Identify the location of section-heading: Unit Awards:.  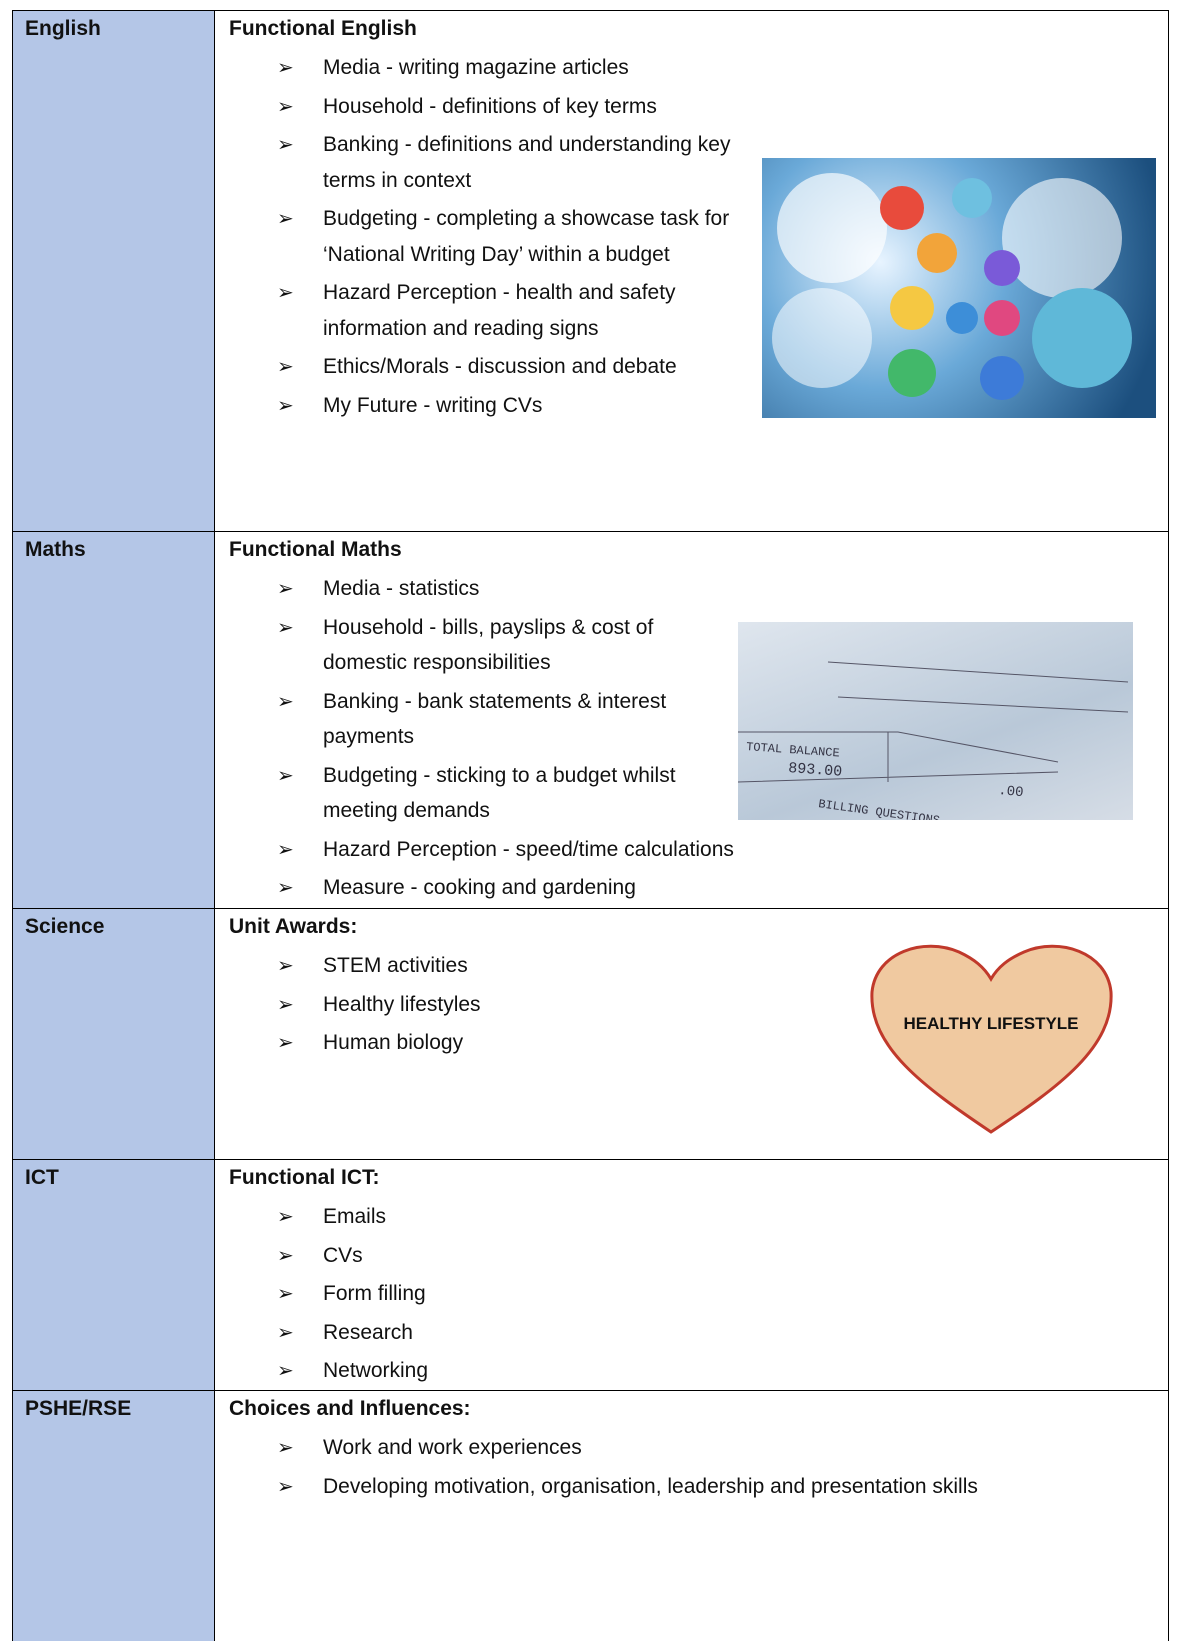
(293, 926).